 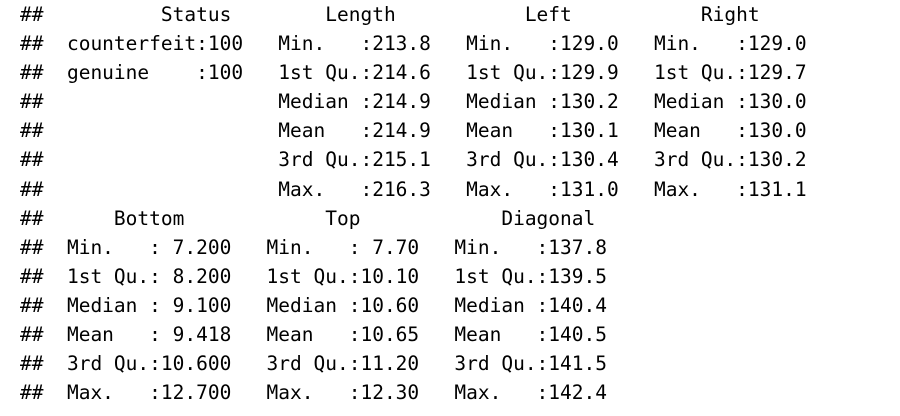 What do you see at coordinates (425, 189) in the screenshot?
I see `summary-line: ## Max. :216.3 Max. :131.0 Max. :131.1` at bounding box center [425, 189].